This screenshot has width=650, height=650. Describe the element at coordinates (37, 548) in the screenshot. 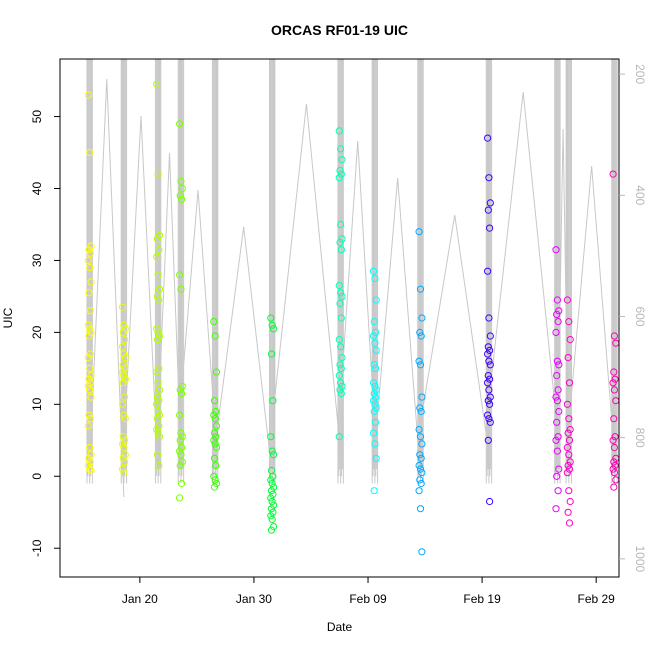

I see `y-tick-label: -10` at that location.